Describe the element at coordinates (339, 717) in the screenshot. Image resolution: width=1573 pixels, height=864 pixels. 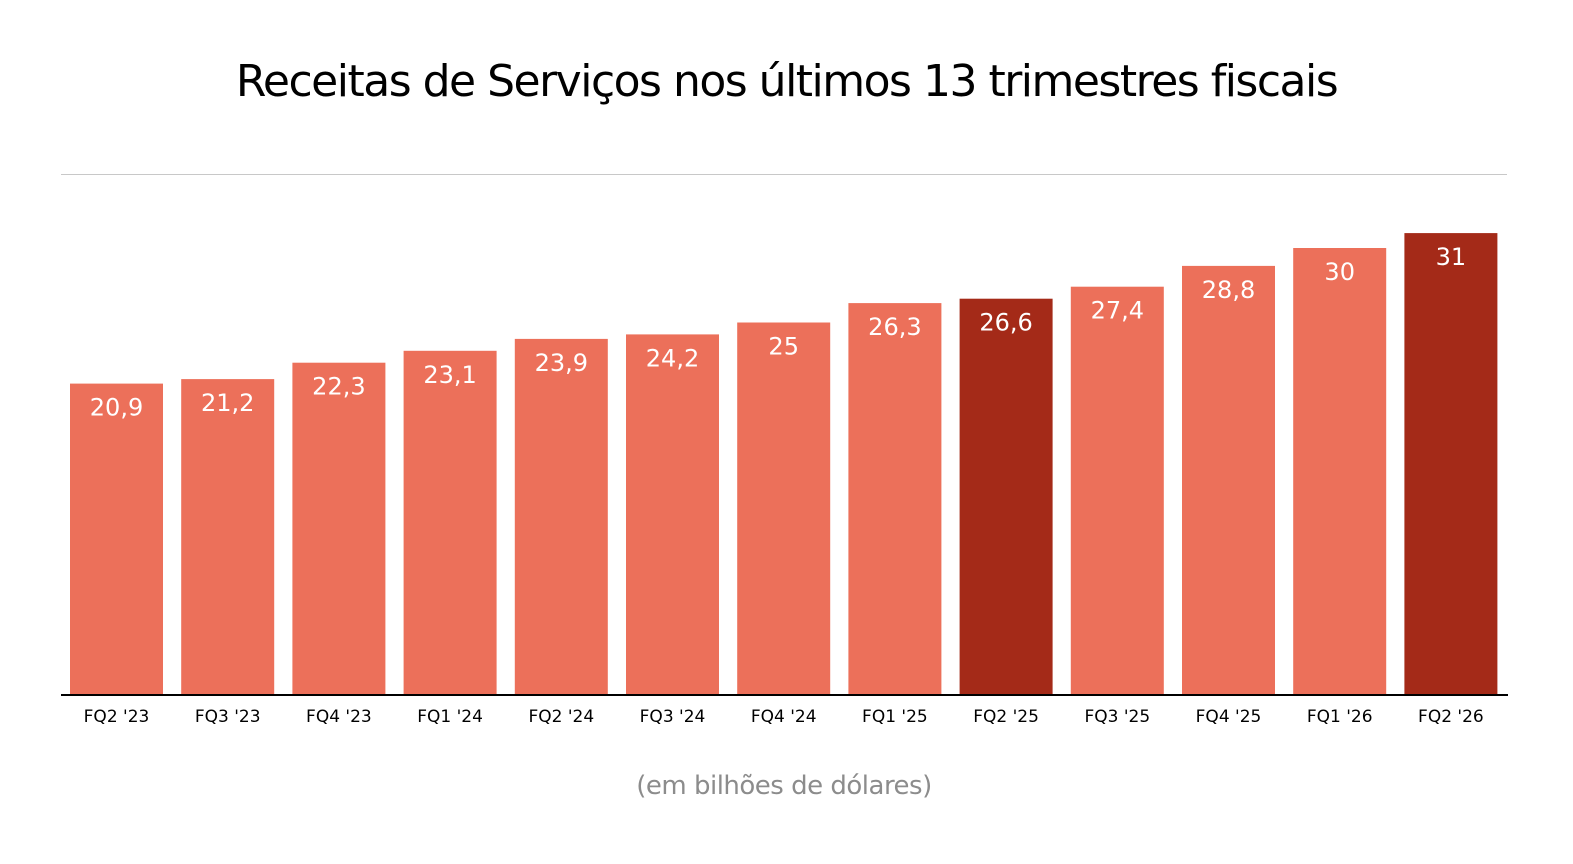
I see `x-tick-label: FQ4 '23` at that location.